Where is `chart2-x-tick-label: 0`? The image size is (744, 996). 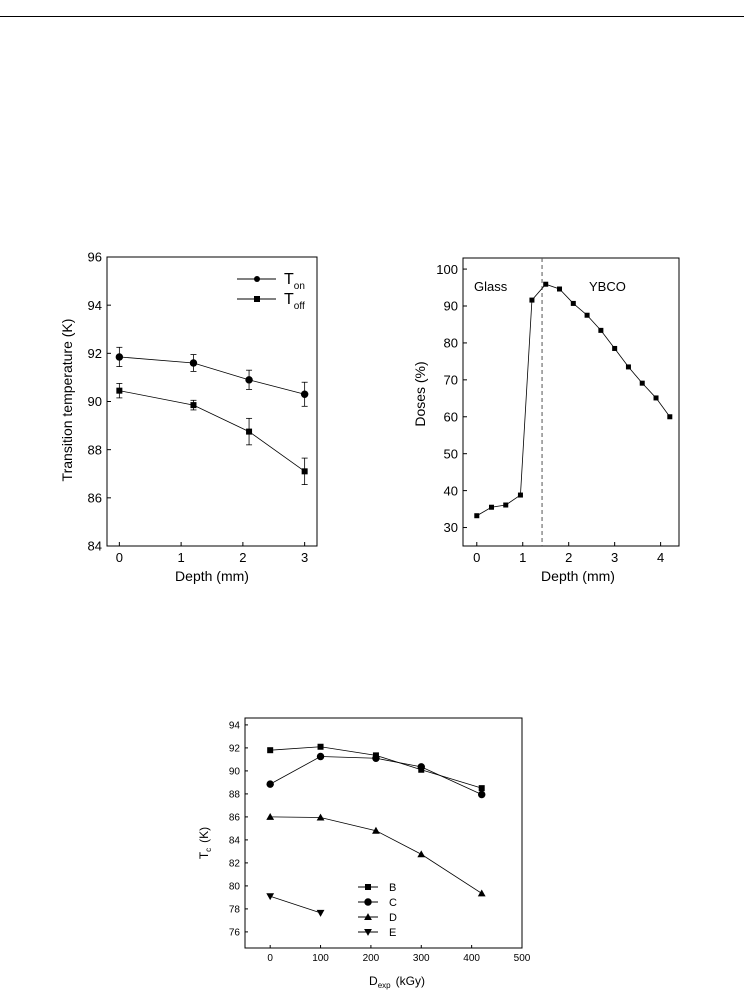 chart2-x-tick-label: 0 is located at coordinates (476, 557).